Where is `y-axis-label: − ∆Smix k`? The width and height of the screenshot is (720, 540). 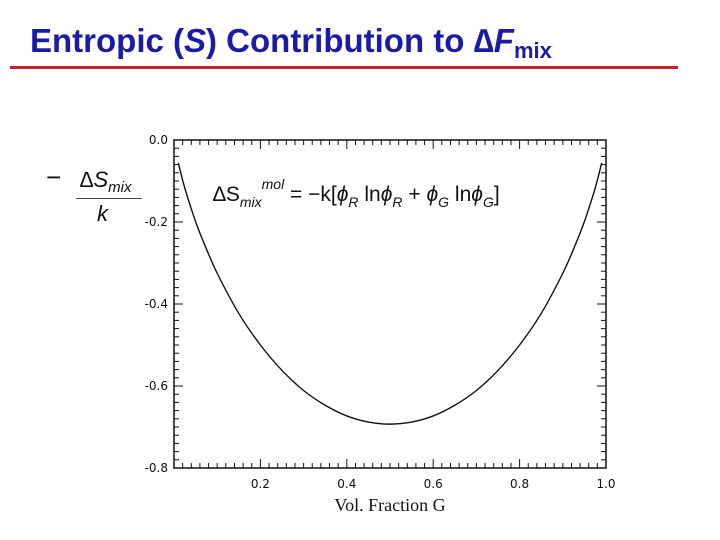
y-axis-label: − ∆Smix k is located at coordinates (91, 197).